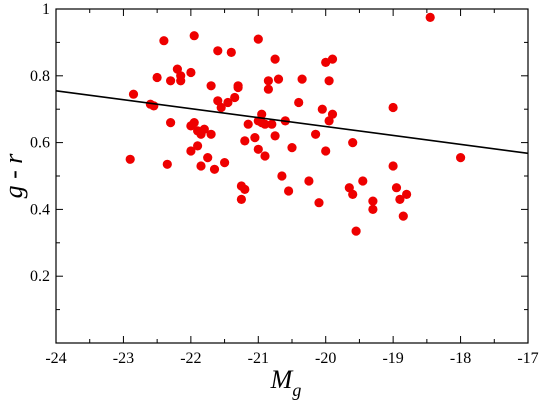 This screenshot has width=545, height=404. Describe the element at coordinates (296, 390) in the screenshot. I see `x-axis-label-sub: g` at that location.